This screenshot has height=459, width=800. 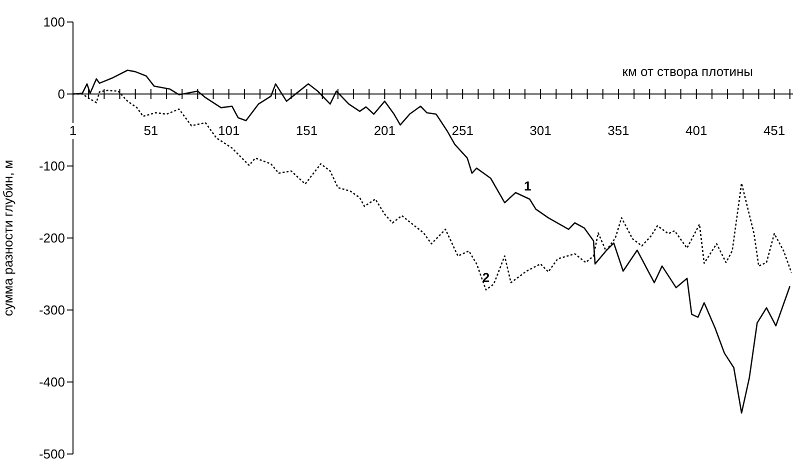 What do you see at coordinates (463, 130) in the screenshot?
I see `x-tick-label: 251` at bounding box center [463, 130].